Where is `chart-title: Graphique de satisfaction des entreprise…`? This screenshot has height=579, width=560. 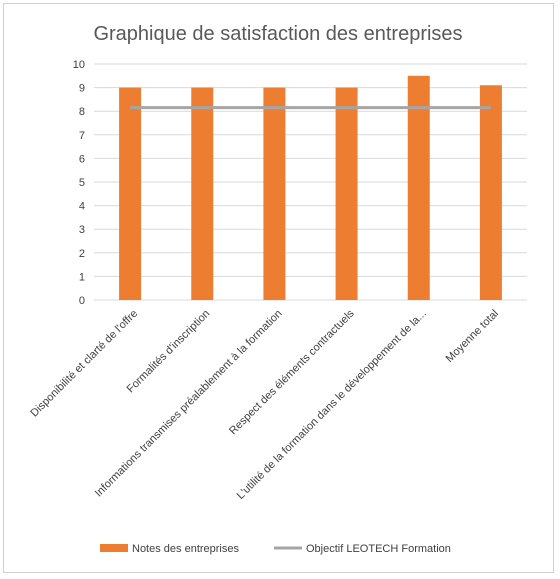
chart-title: Graphique de satisfaction des entreprise… is located at coordinates (277, 34).